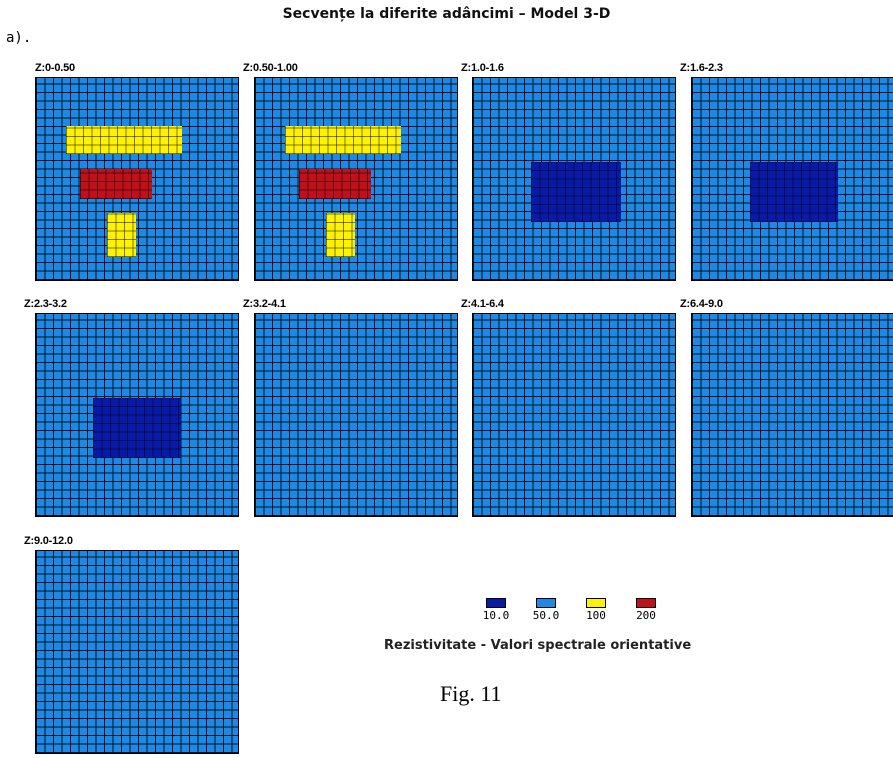 This screenshot has height=758, width=893. Describe the element at coordinates (19, 38) in the screenshot. I see `subfigure-label: a).` at that location.